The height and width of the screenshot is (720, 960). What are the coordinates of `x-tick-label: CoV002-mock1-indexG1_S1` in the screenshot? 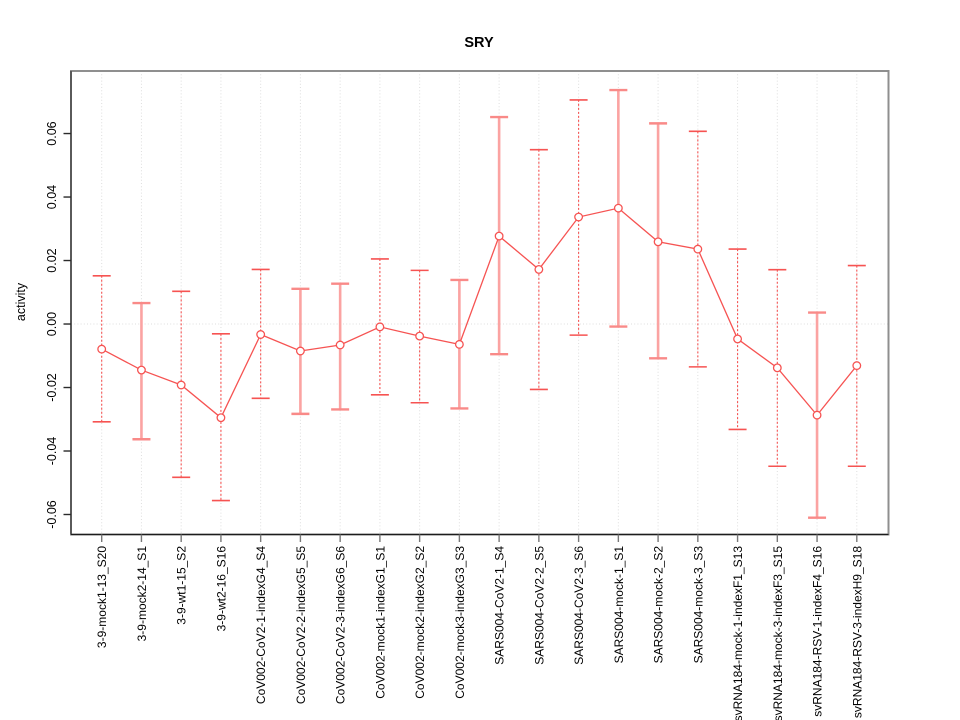 It's located at (380, 622).